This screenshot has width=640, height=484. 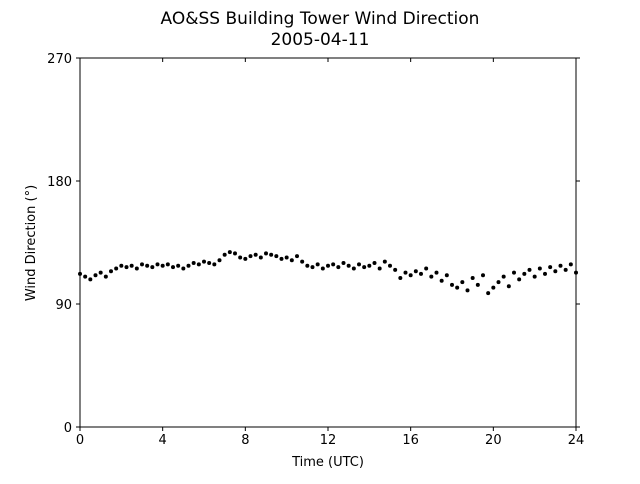 What do you see at coordinates (576, 440) in the screenshot?
I see `x-tick-label: 24` at bounding box center [576, 440].